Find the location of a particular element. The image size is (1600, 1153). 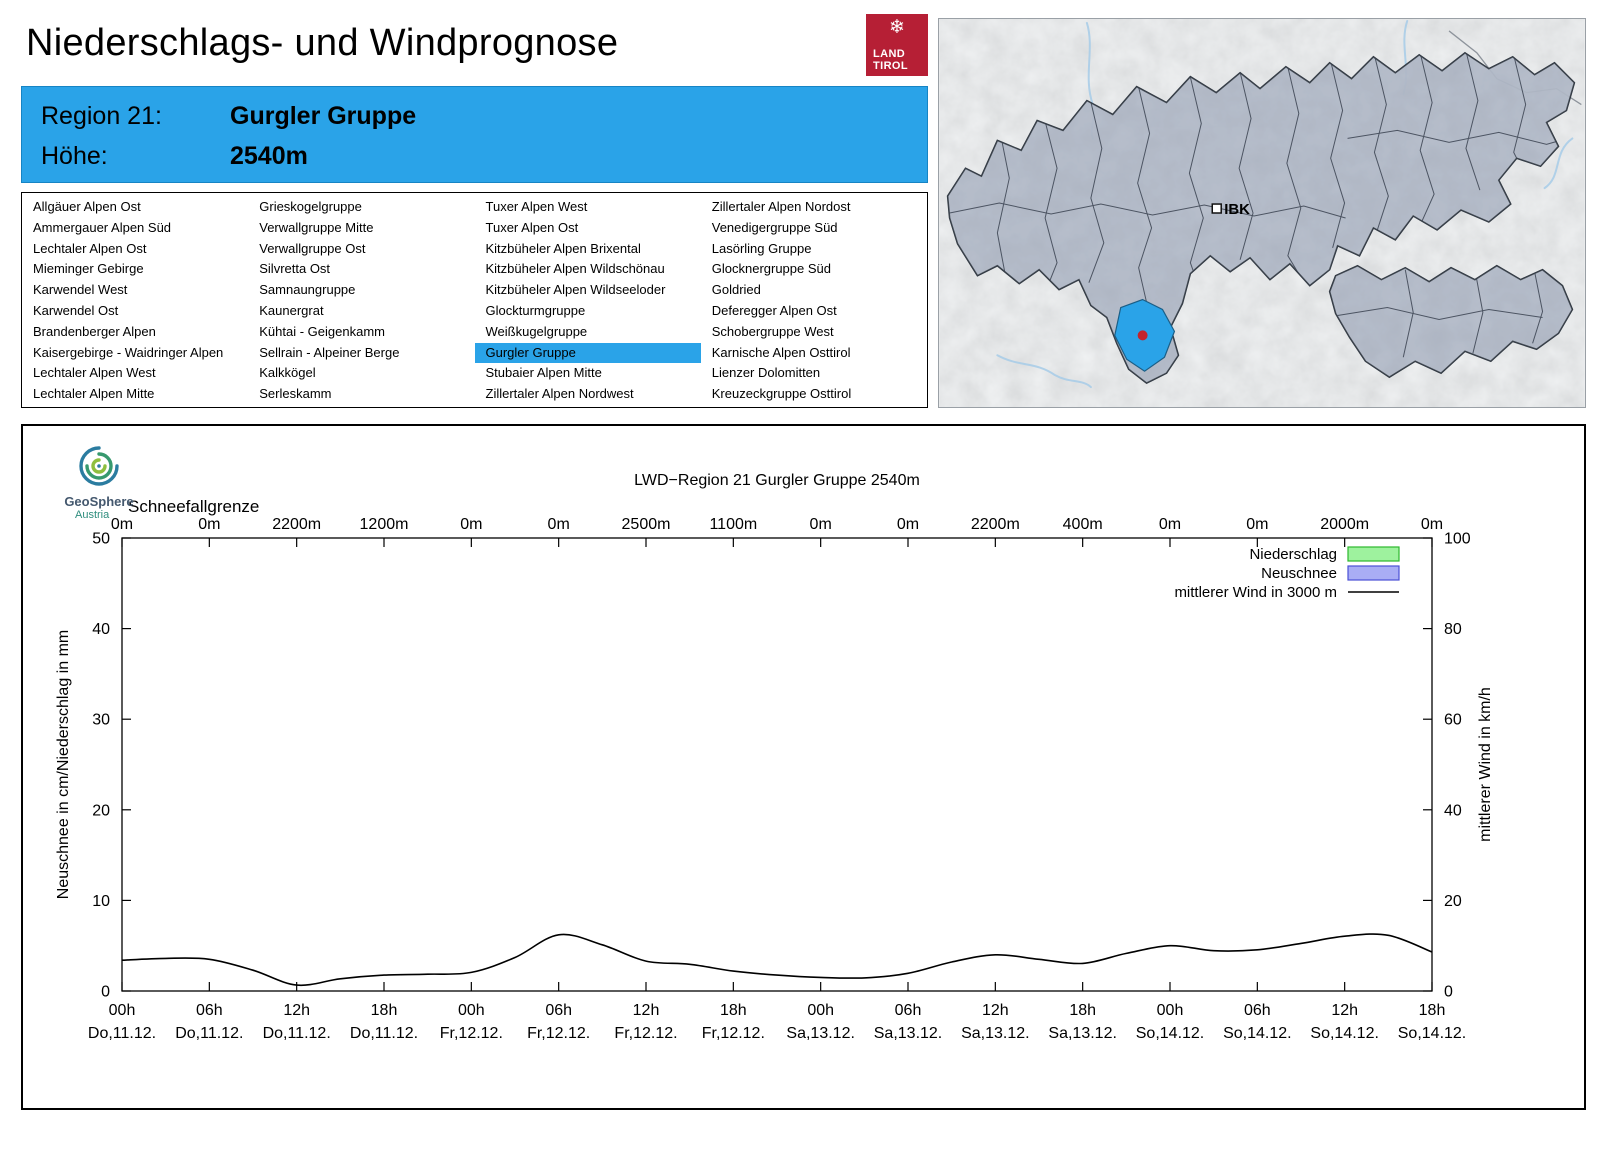

region-list-item: Glockturmgruppe is located at coordinates (535, 310).